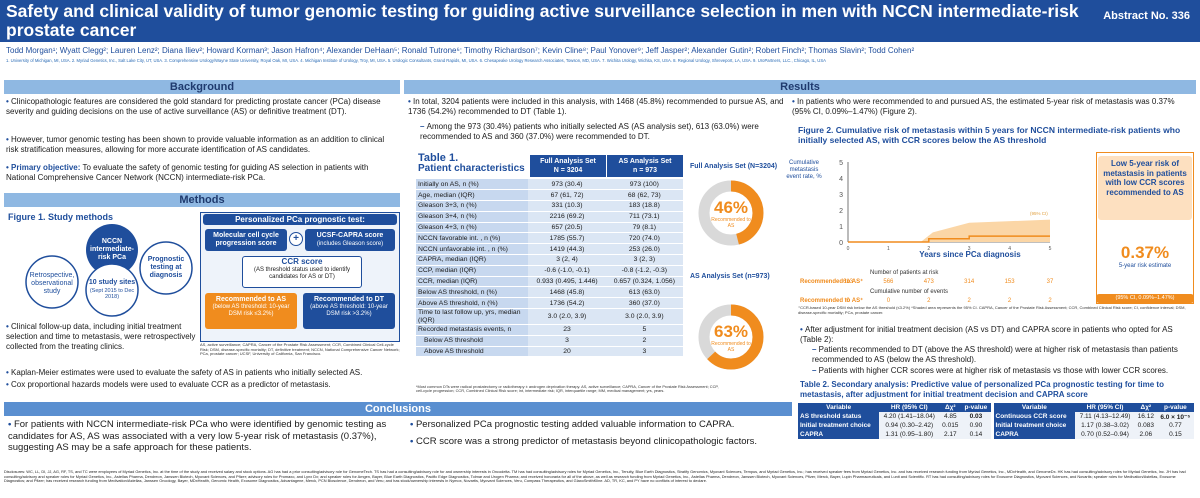 This screenshot has width=1200, height=498. I want to click on row-label: CAPRA, median (IQR), so click(472, 260).